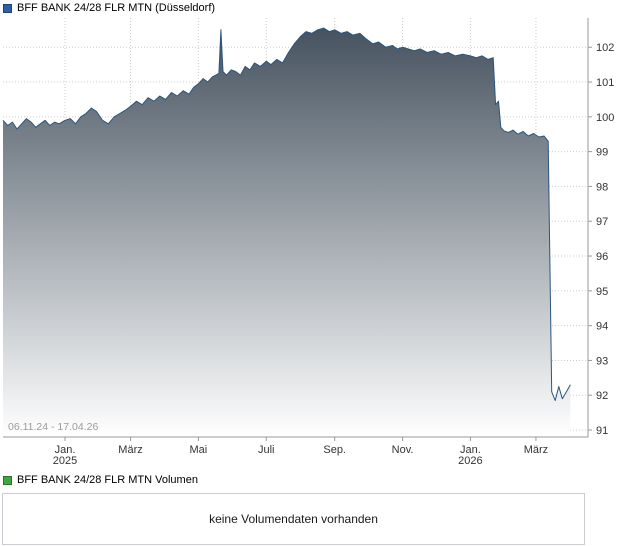 Image resolution: width=620 pixels, height=546 pixels. What do you see at coordinates (310, 480) in the screenshot?
I see `volume-header: BFF BANK 24/28 FLR MTN Volumen` at bounding box center [310, 480].